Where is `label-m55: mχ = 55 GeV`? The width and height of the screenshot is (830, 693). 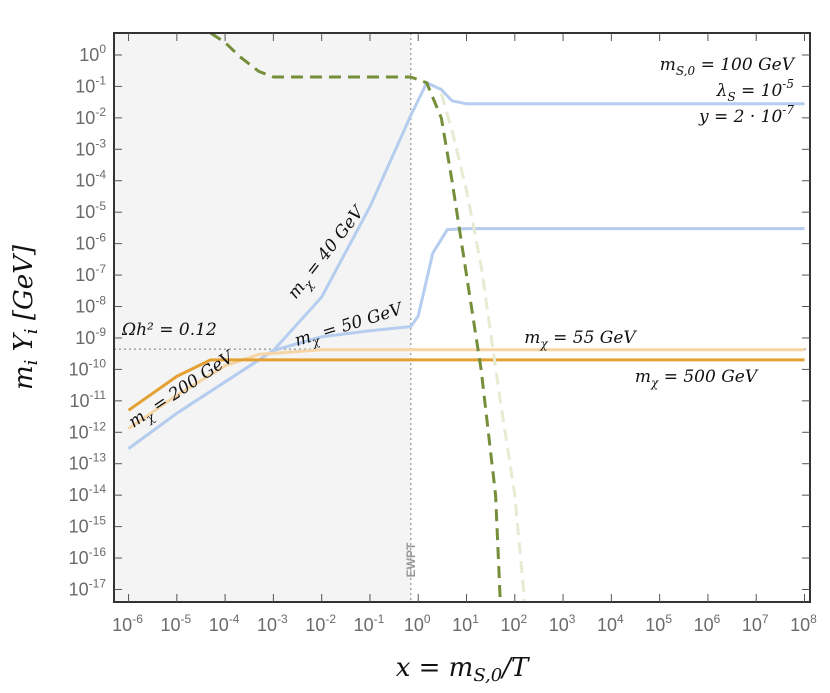 label-m55: mχ = 55 GeV is located at coordinates (580, 339).